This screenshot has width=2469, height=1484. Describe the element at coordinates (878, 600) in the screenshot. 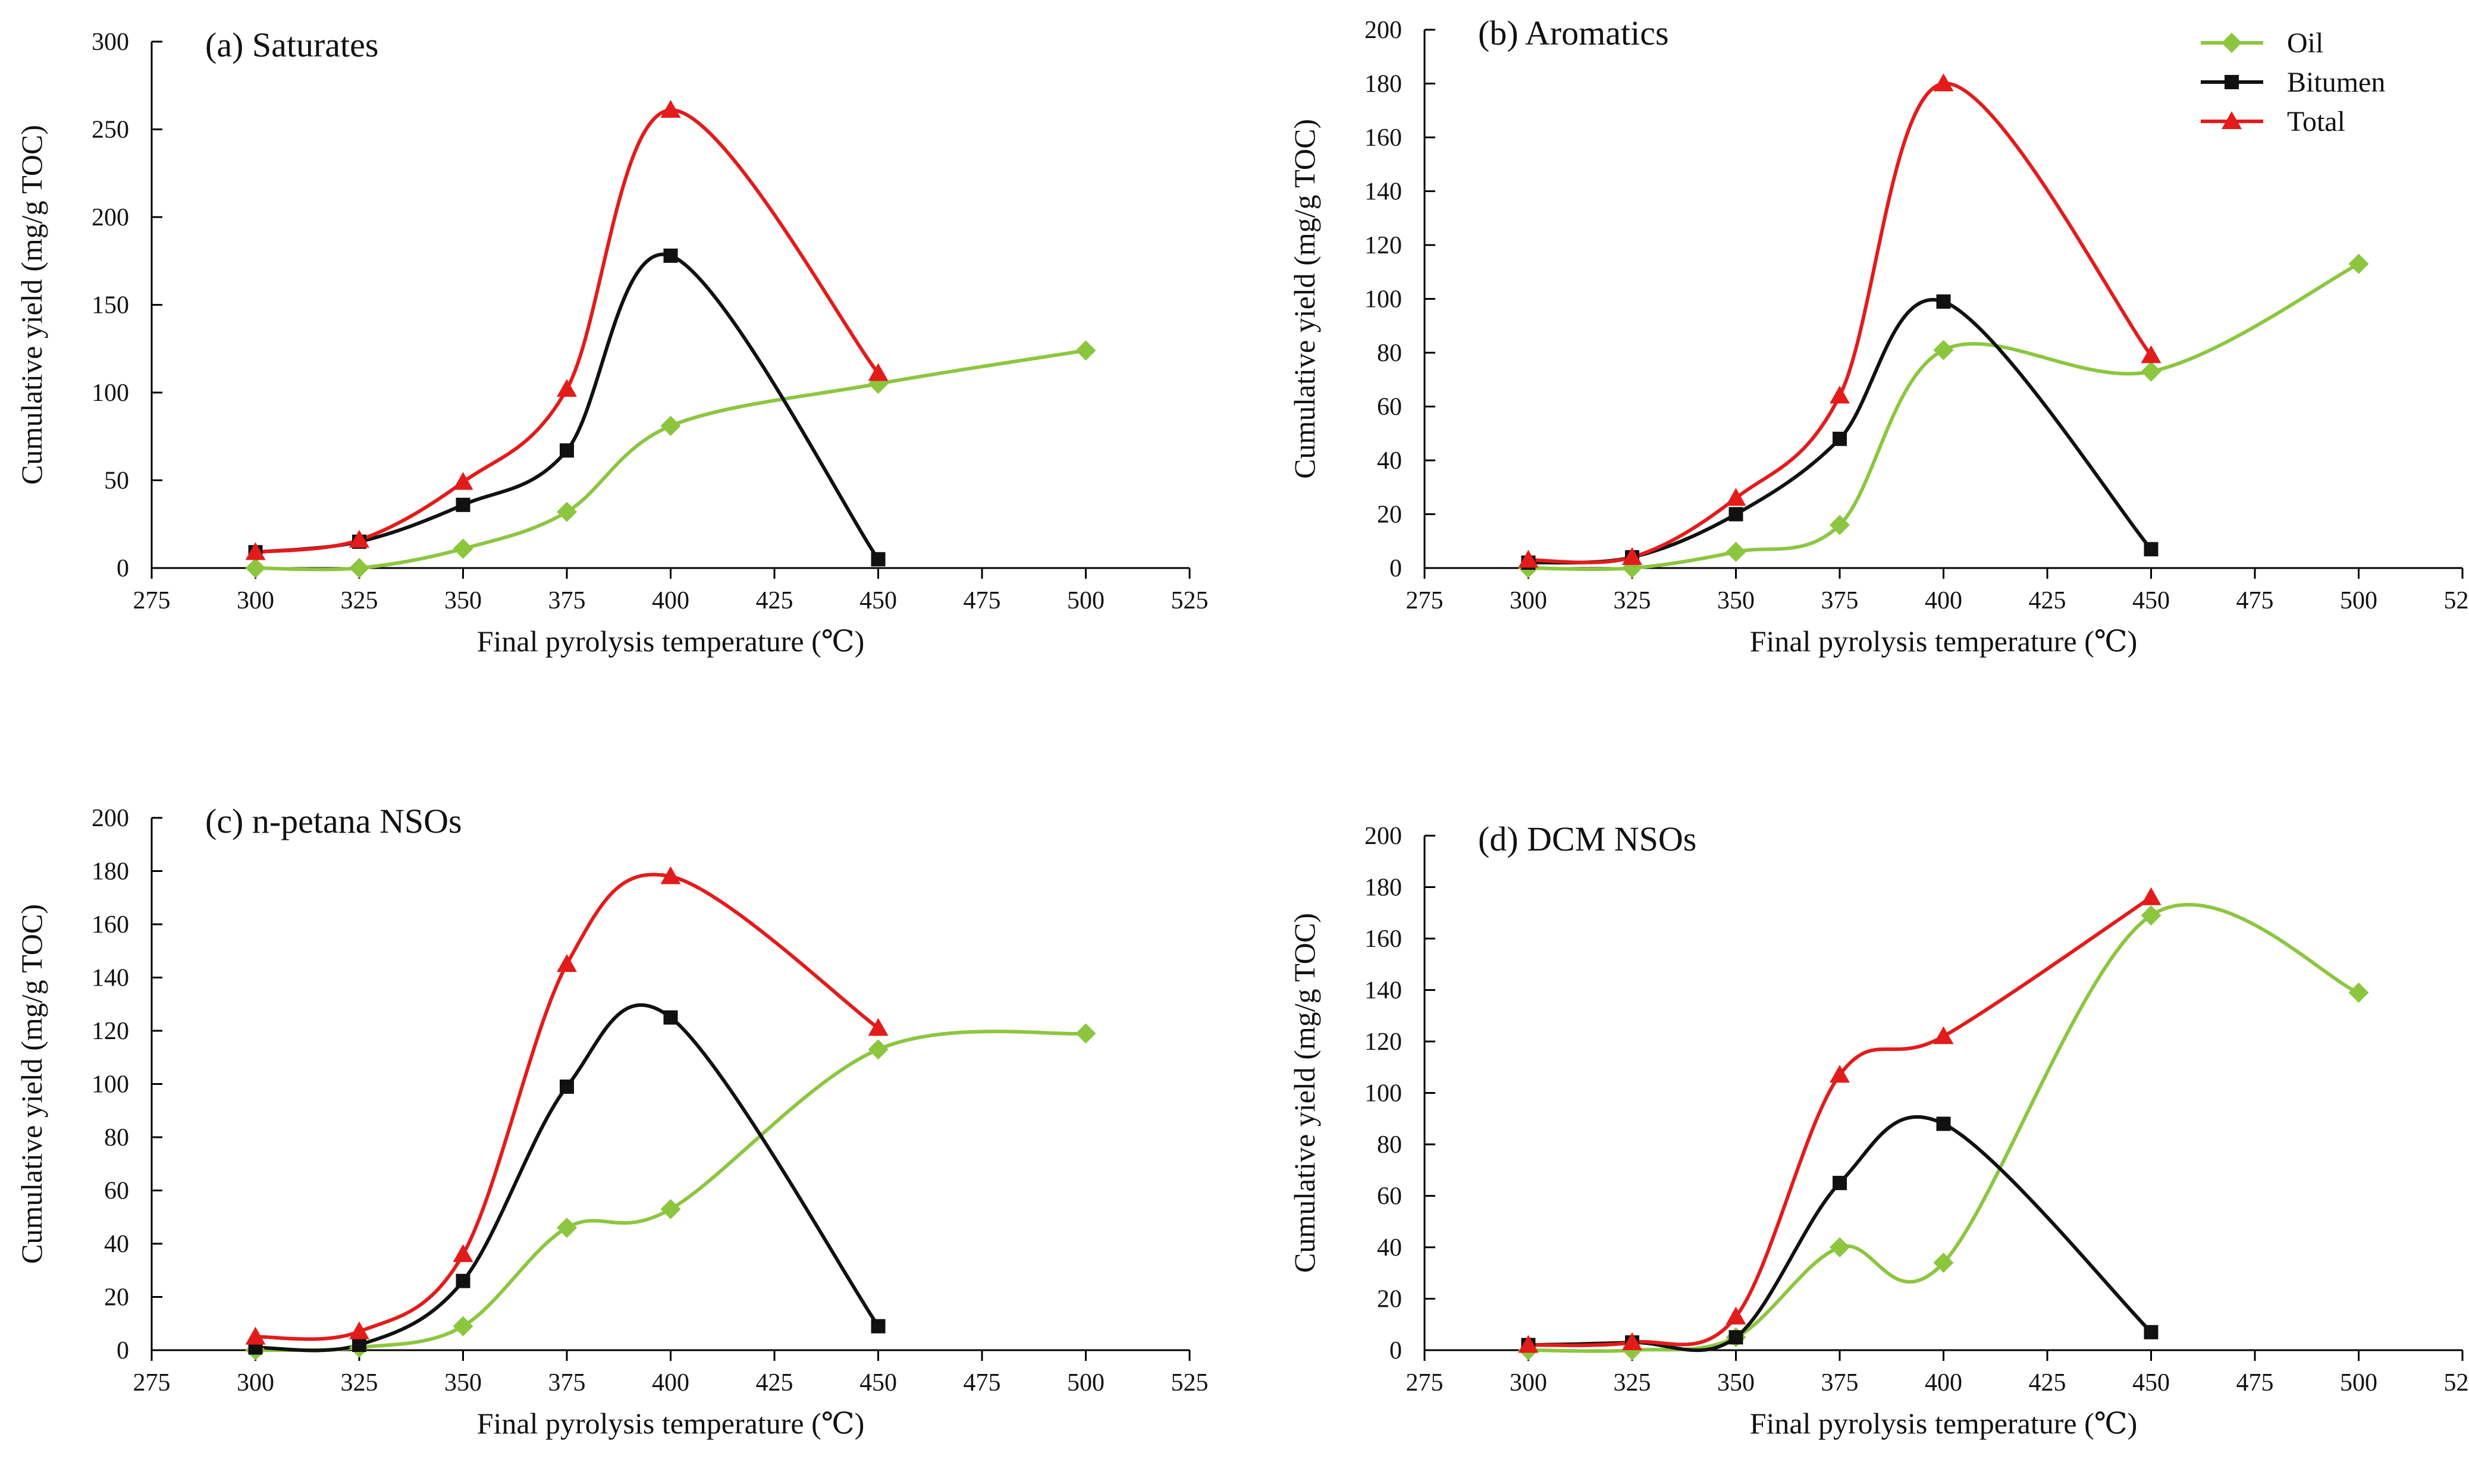

I see `x-tick-label: 450` at that location.